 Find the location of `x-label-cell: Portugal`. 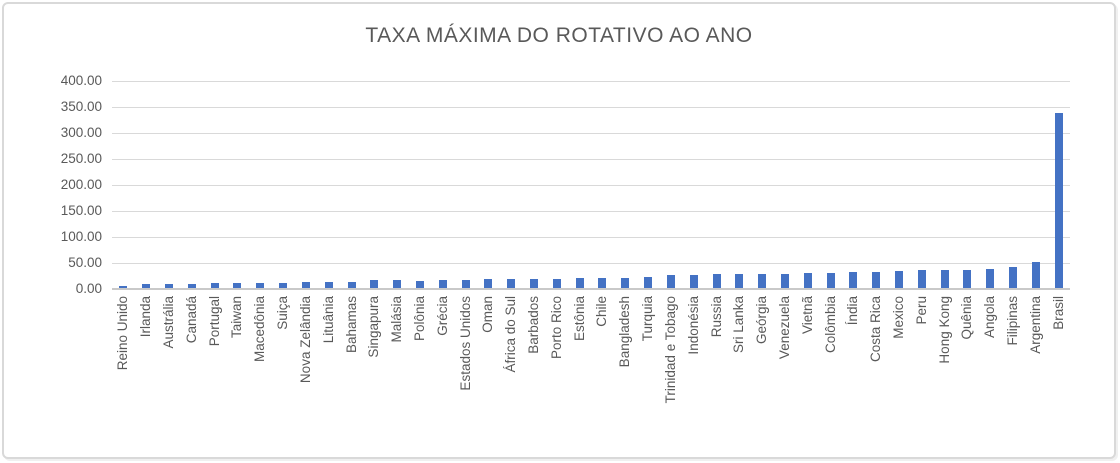

x-label-cell: Portugal is located at coordinates (214, 365).